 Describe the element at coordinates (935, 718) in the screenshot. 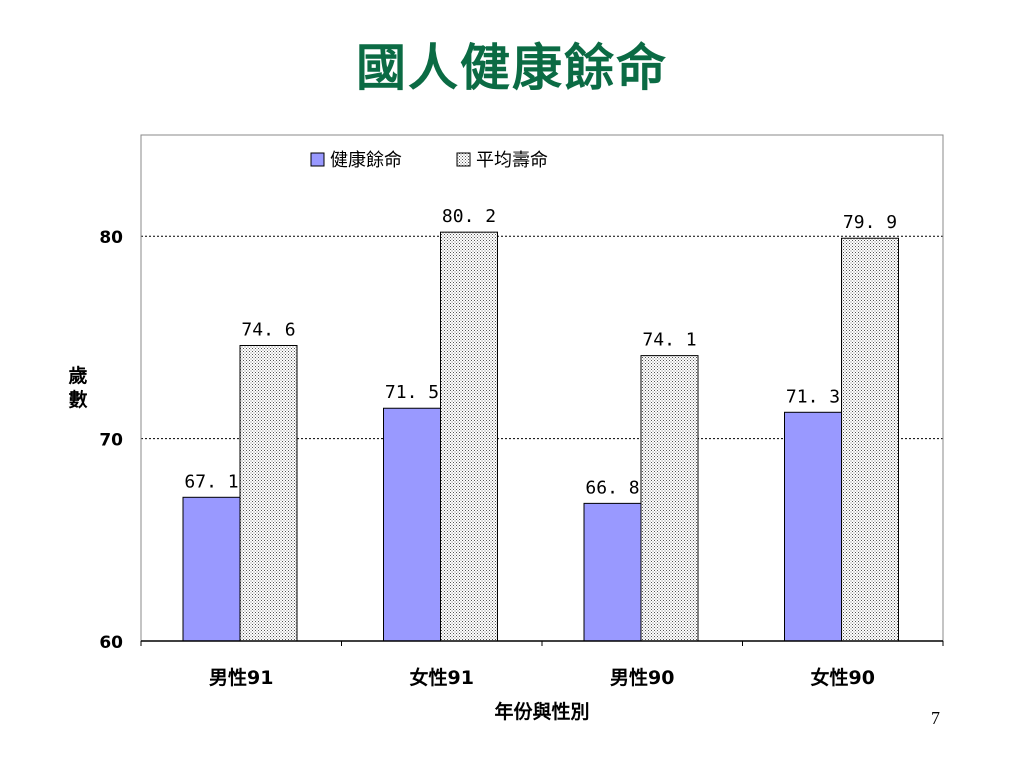

I see `page-number: 7` at that location.